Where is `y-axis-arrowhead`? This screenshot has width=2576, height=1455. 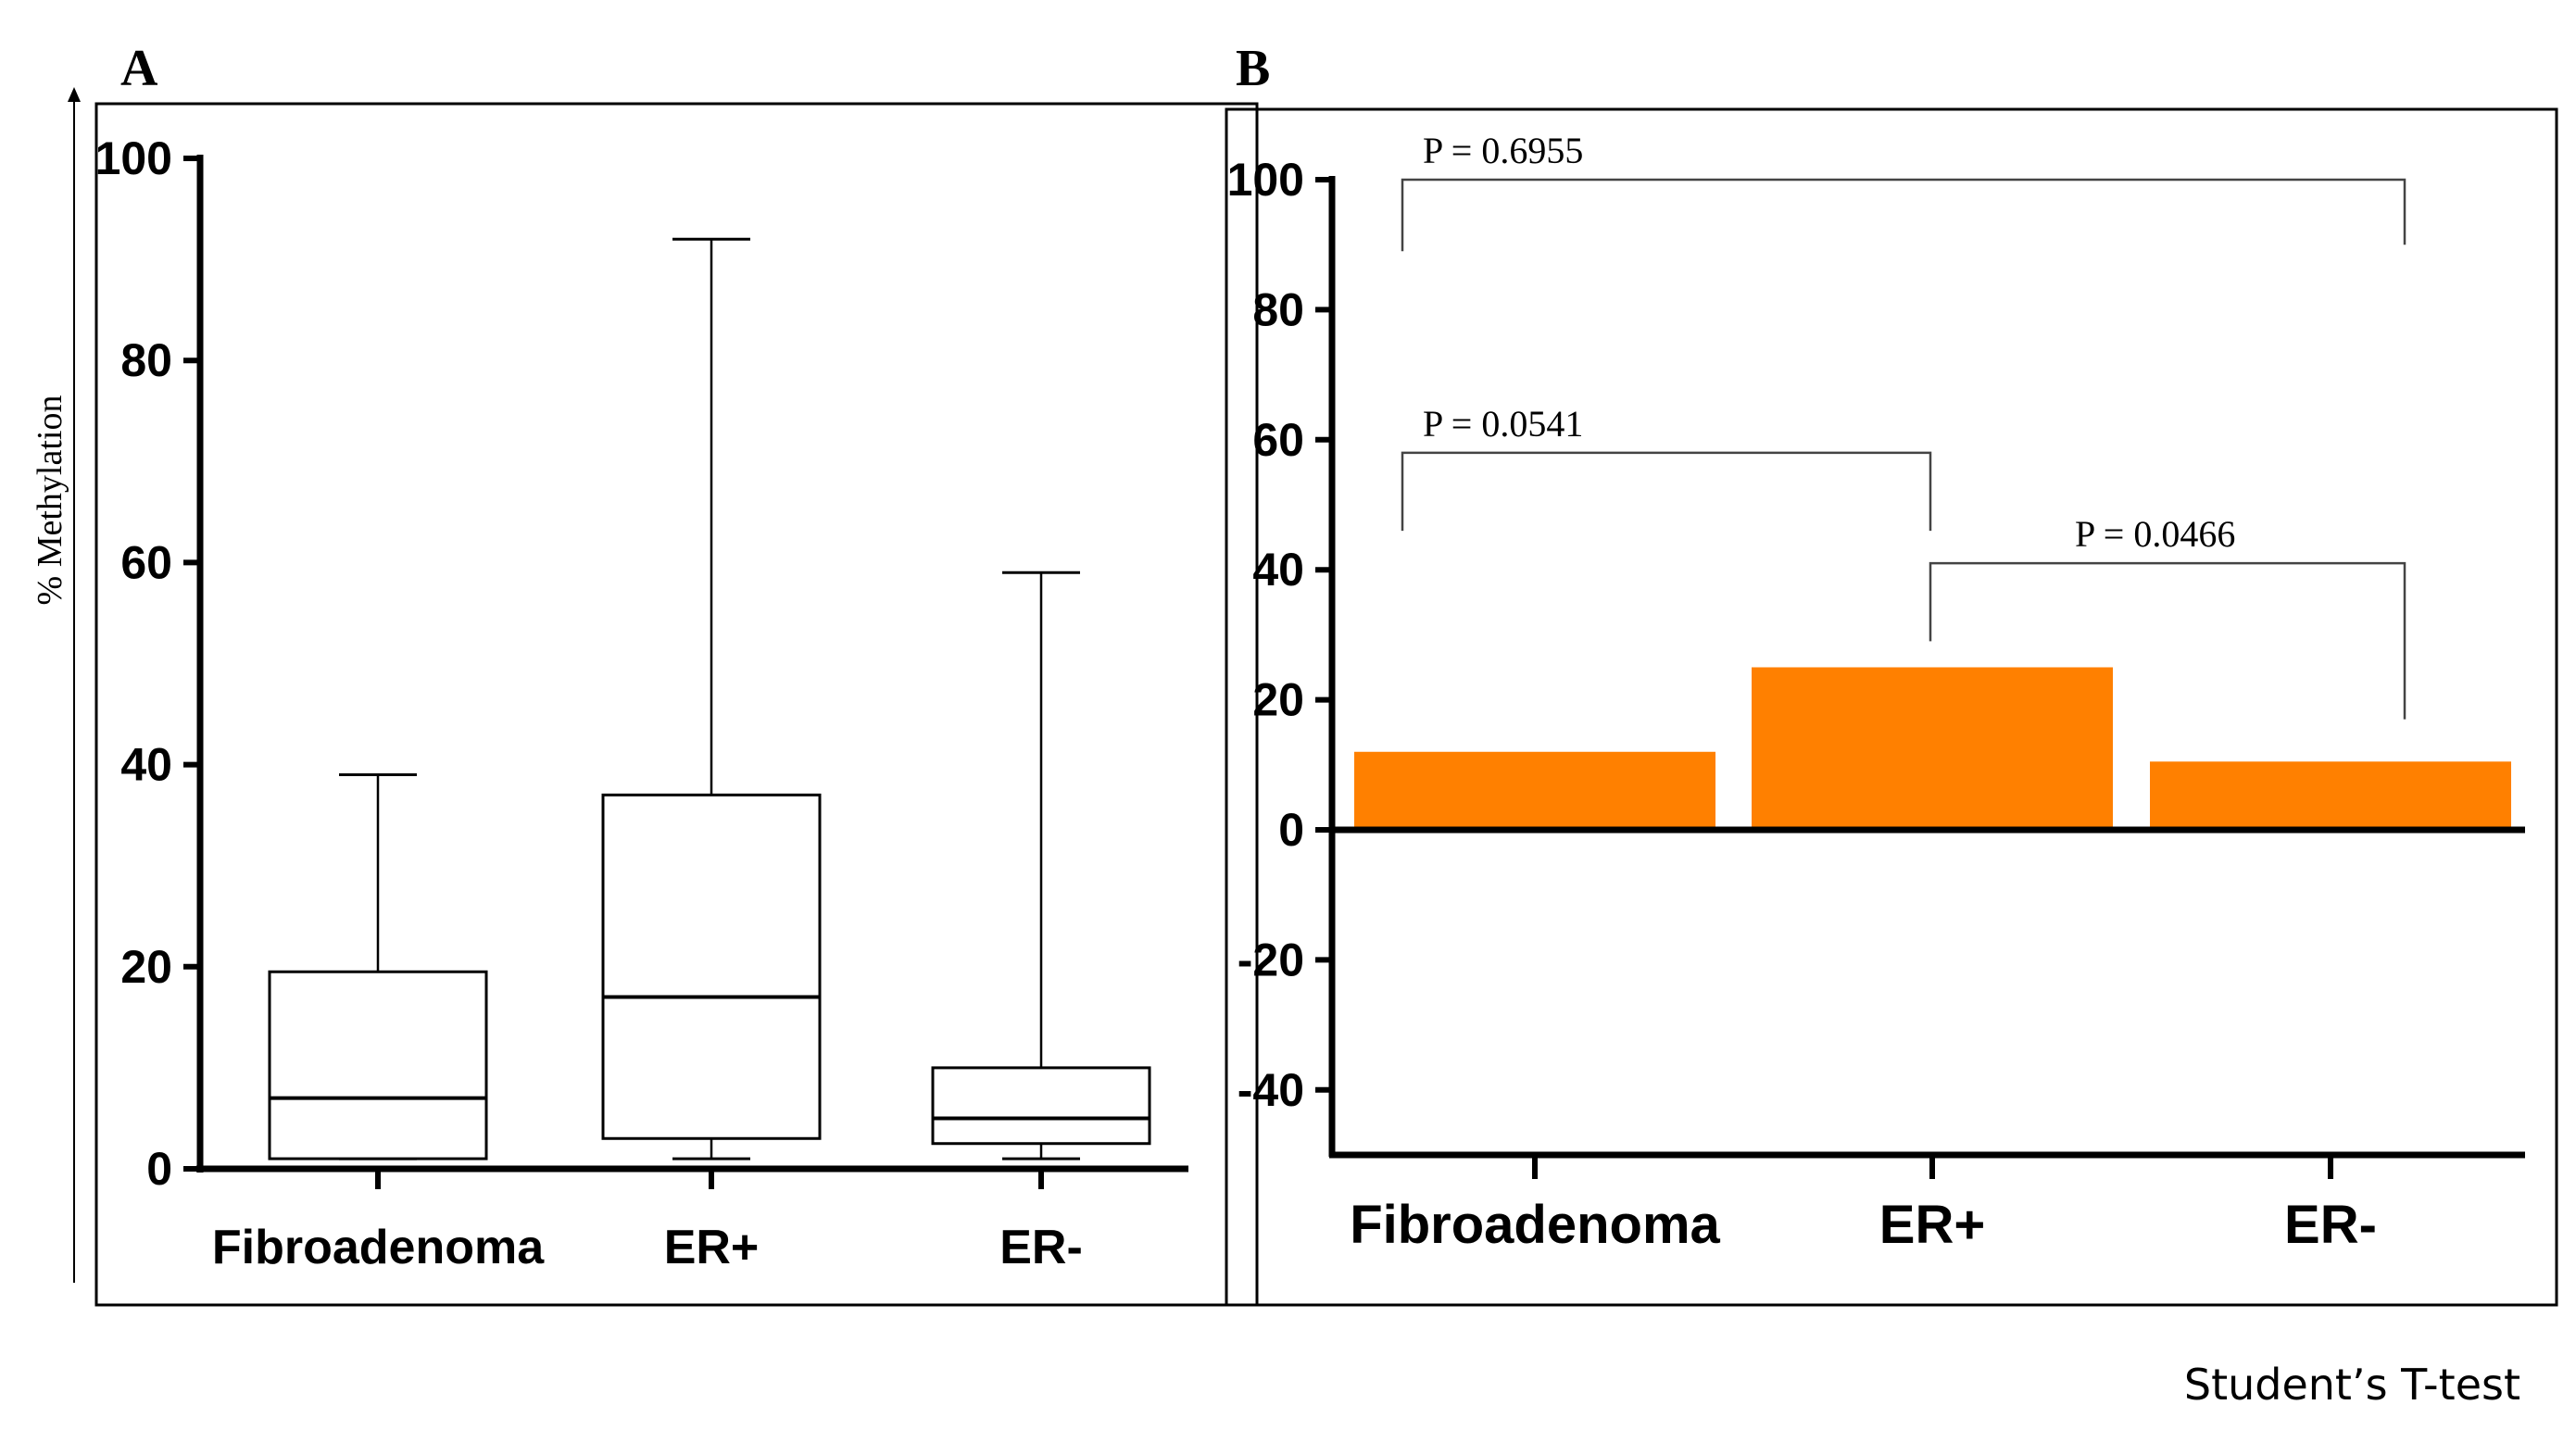 y-axis-arrowhead is located at coordinates (74, 94).